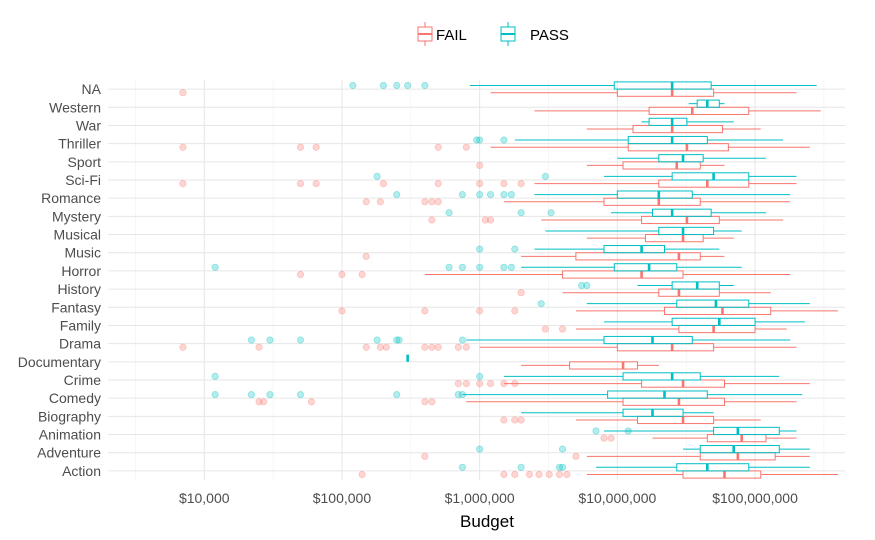  What do you see at coordinates (342, 498) in the screenshot?
I see `x-tick-label: $100,000` at bounding box center [342, 498].